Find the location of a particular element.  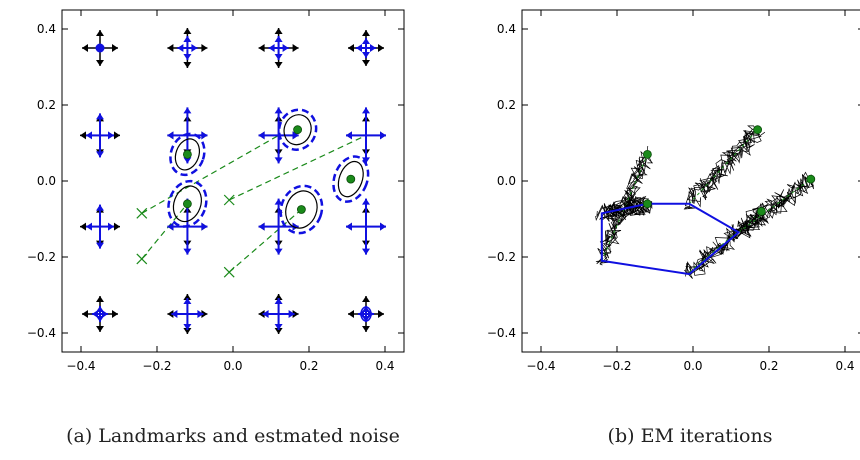

panel-b-ytick-label: −0.4 is located at coordinates (501, 333).